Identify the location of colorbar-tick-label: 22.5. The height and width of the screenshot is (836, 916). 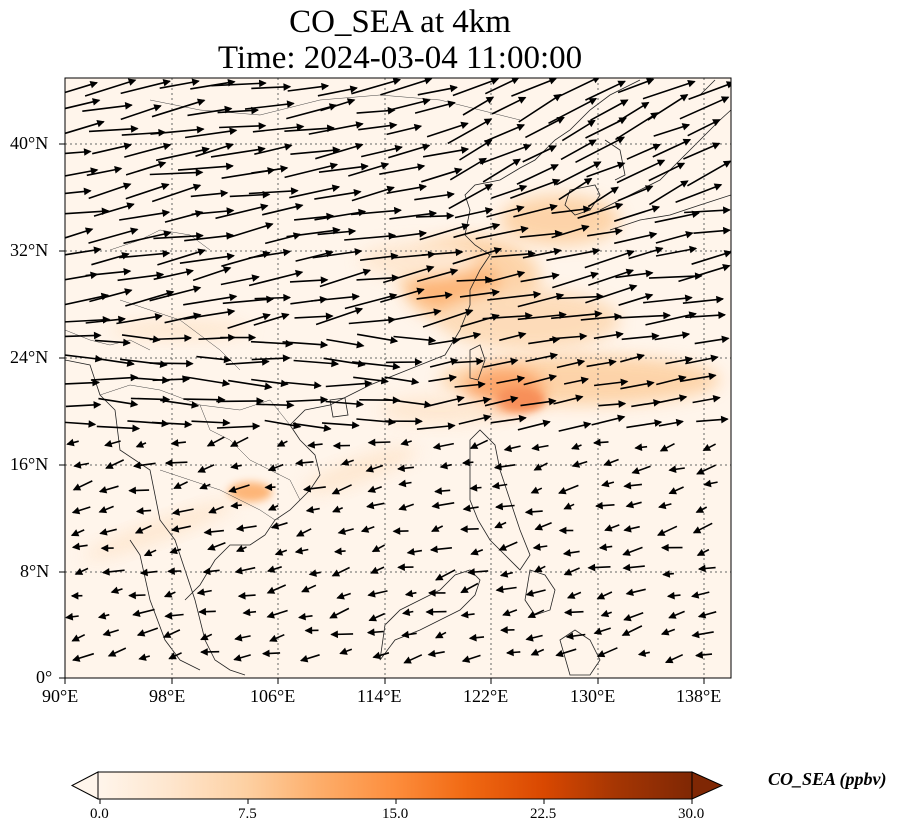
(543, 814).